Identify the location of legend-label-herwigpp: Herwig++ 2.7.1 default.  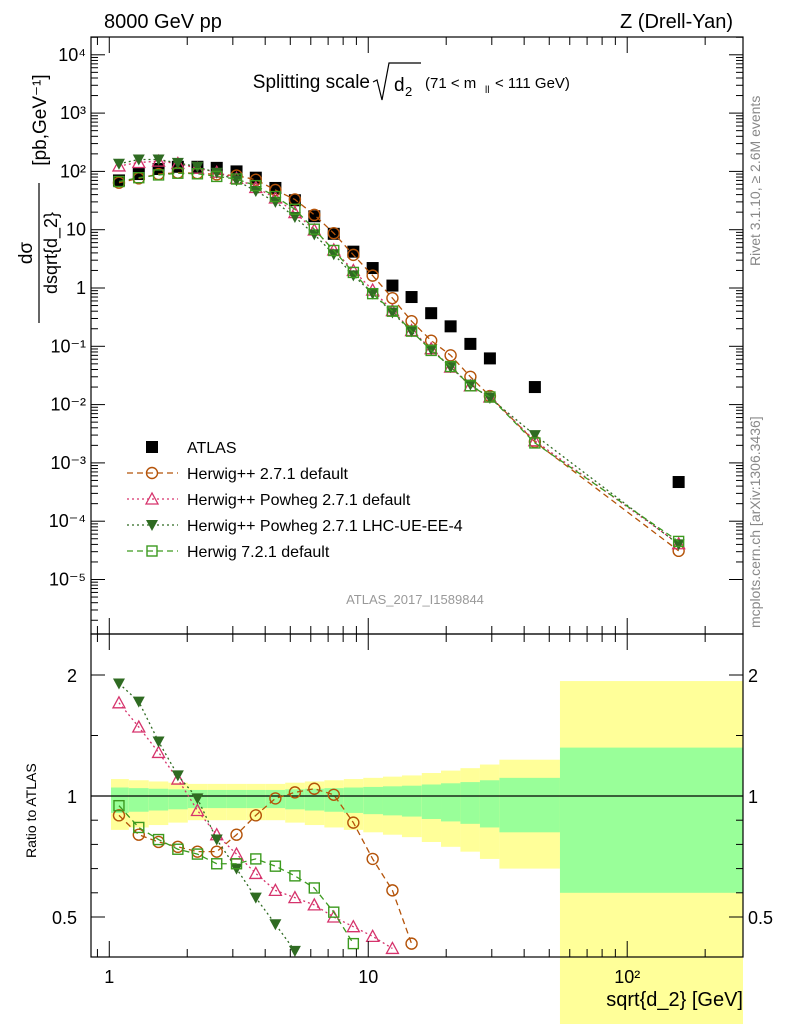
(268, 474).